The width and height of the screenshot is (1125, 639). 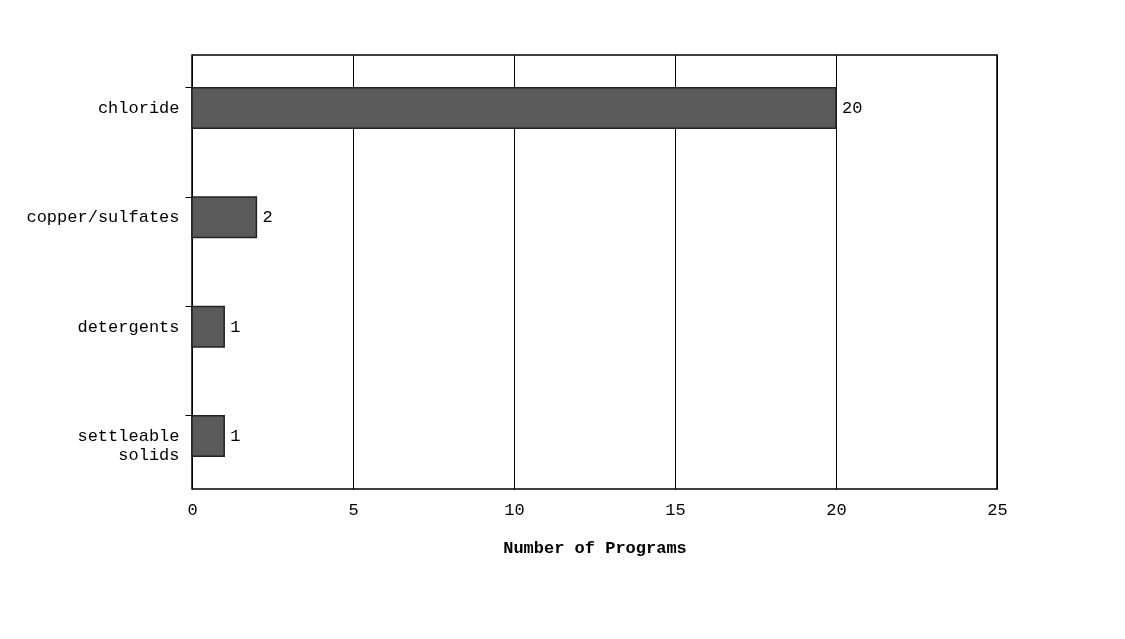 I want to click on x-tick-label: 10, so click(x=514, y=510).